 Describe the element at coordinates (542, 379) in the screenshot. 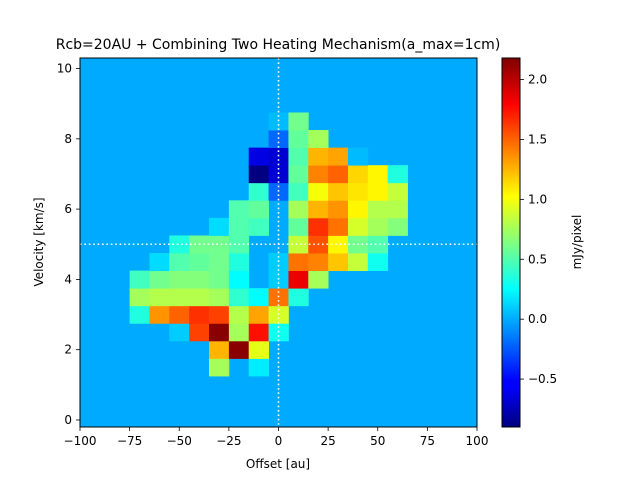

I see `colorbar-tick-label: −0.5` at that location.